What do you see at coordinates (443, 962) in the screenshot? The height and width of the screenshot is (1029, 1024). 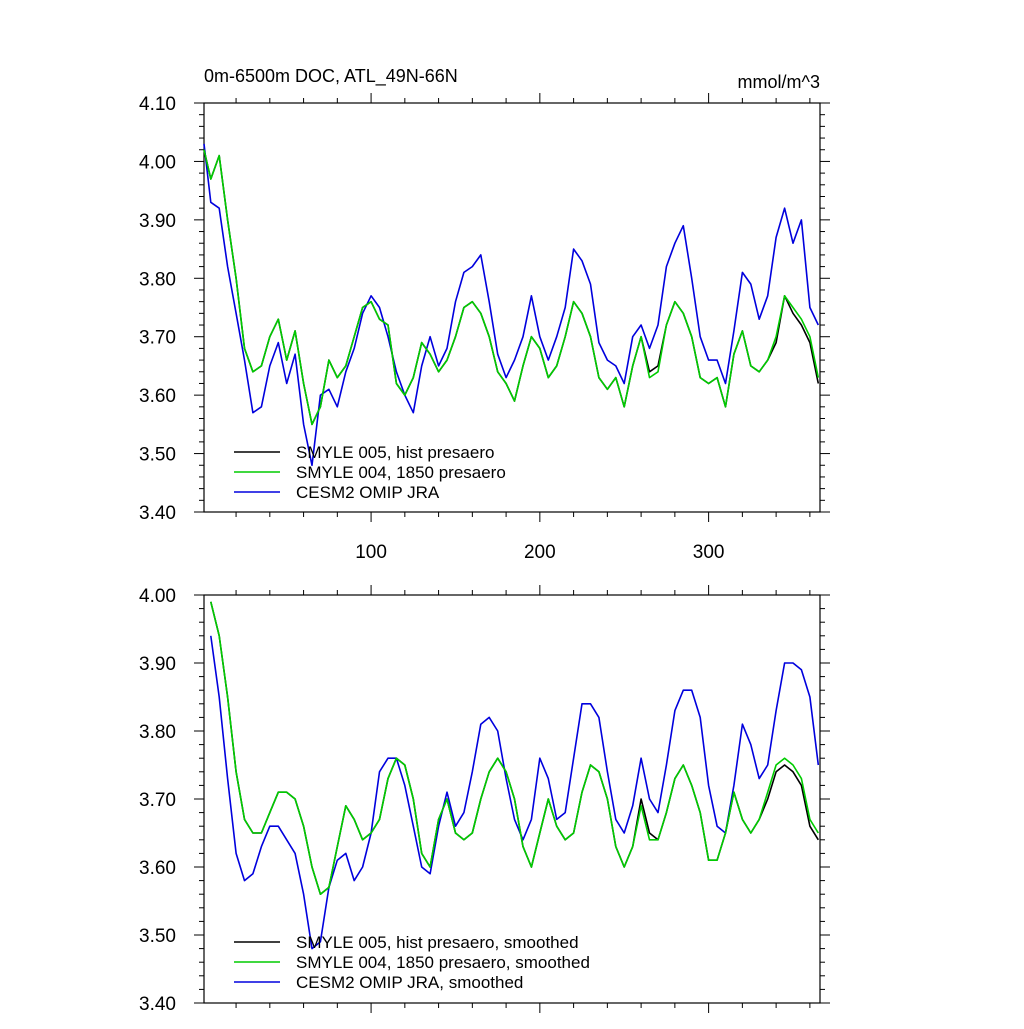 I see `legend-label: SMYLE 004, 1850 presaero, smoothed` at bounding box center [443, 962].